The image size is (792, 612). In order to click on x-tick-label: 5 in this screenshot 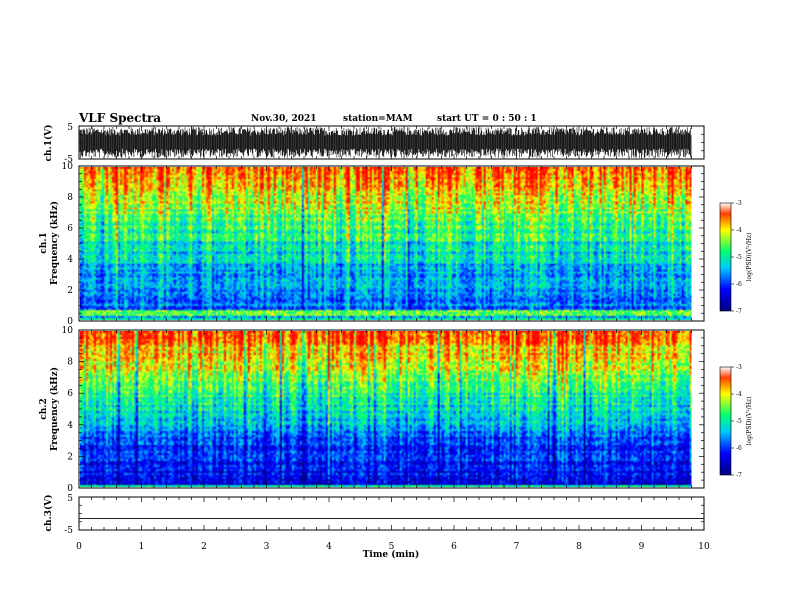, I will do `click(392, 547)`.